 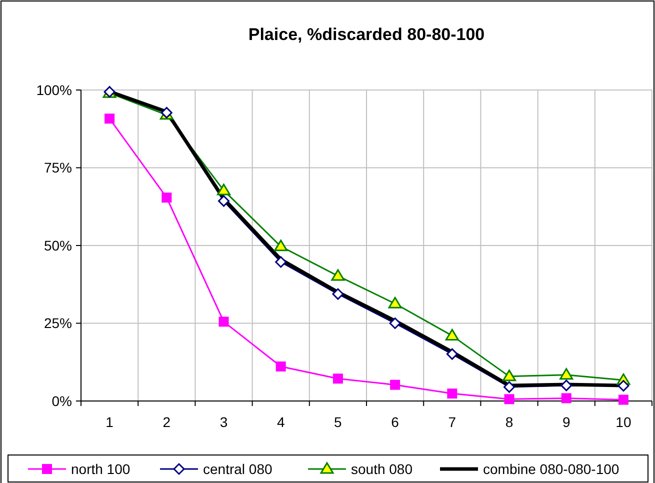 What do you see at coordinates (54, 90) in the screenshot?
I see `y-tick-label: 100%` at bounding box center [54, 90].